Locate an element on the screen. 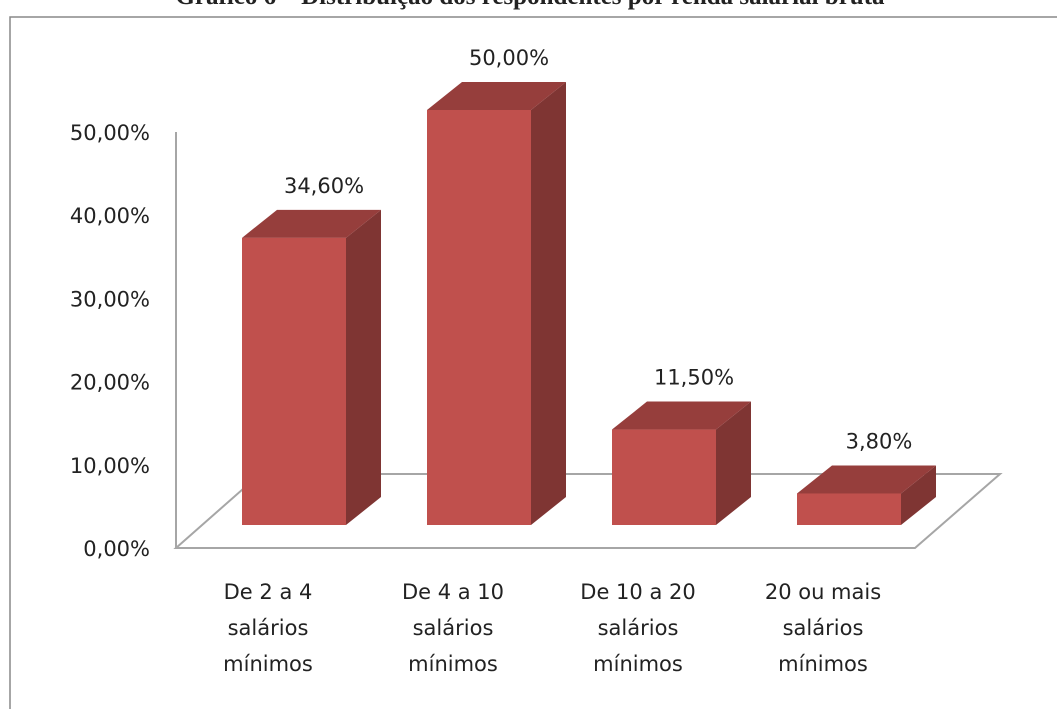 The image size is (1057, 709). y-tick-label: 10,00% is located at coordinates (110, 466).